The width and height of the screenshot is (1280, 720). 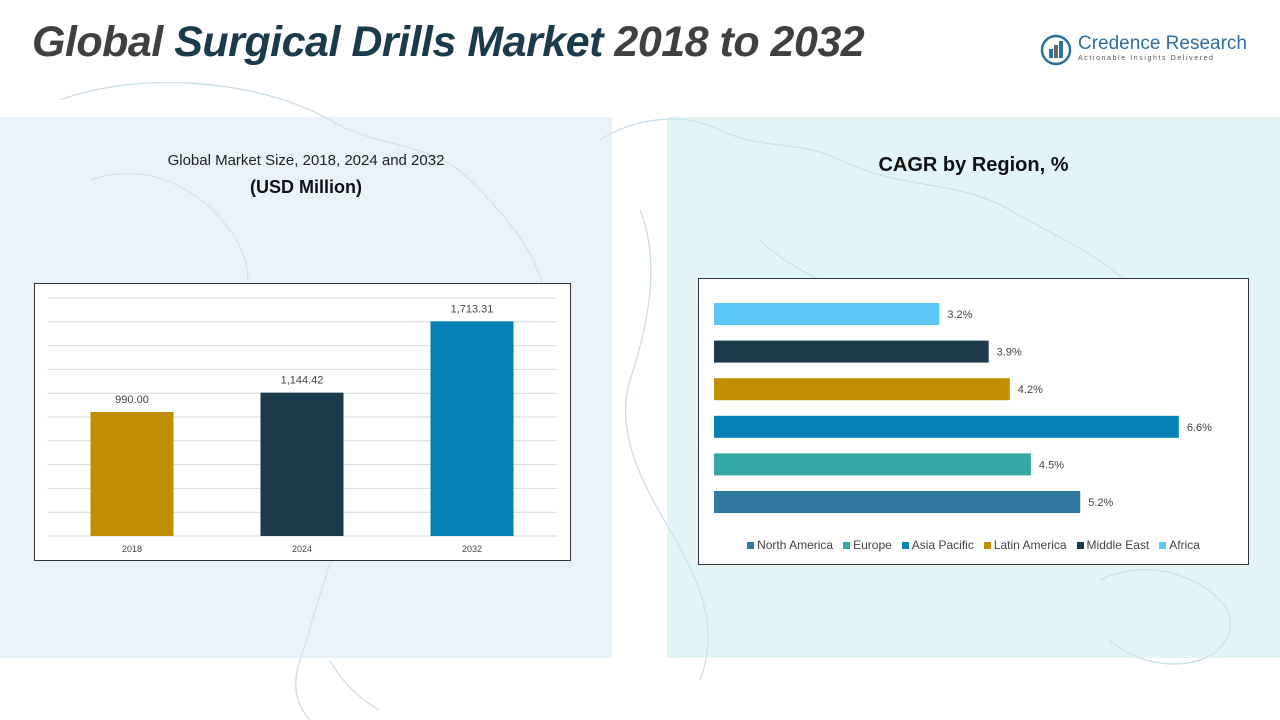 I want to click on tick-label-2024: 2024, so click(x=302, y=549).